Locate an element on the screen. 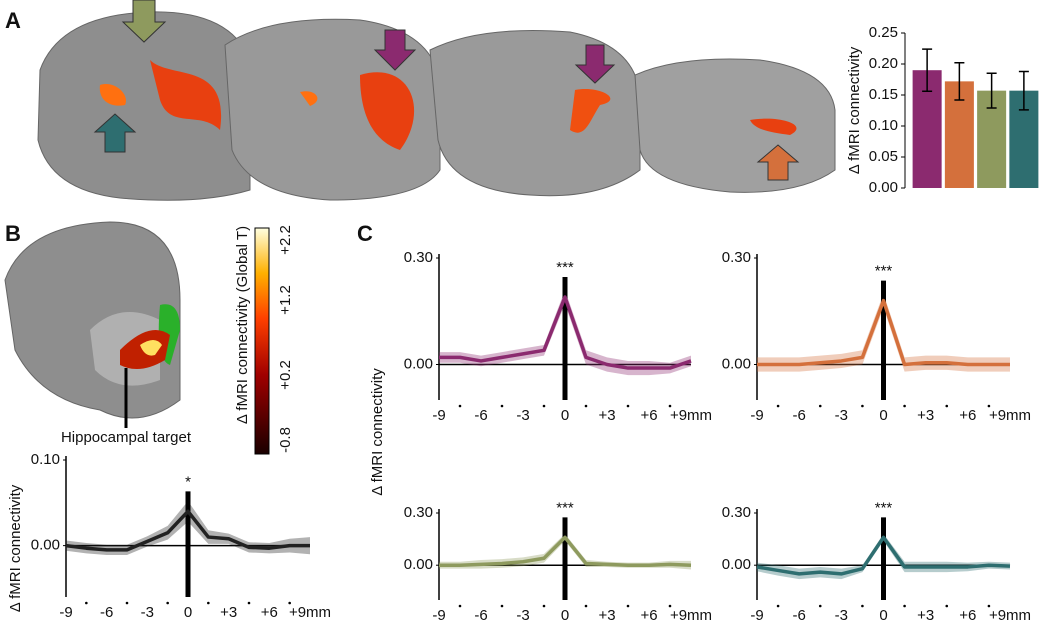  colorbar-label: -0.8 is located at coordinates (285, 440).